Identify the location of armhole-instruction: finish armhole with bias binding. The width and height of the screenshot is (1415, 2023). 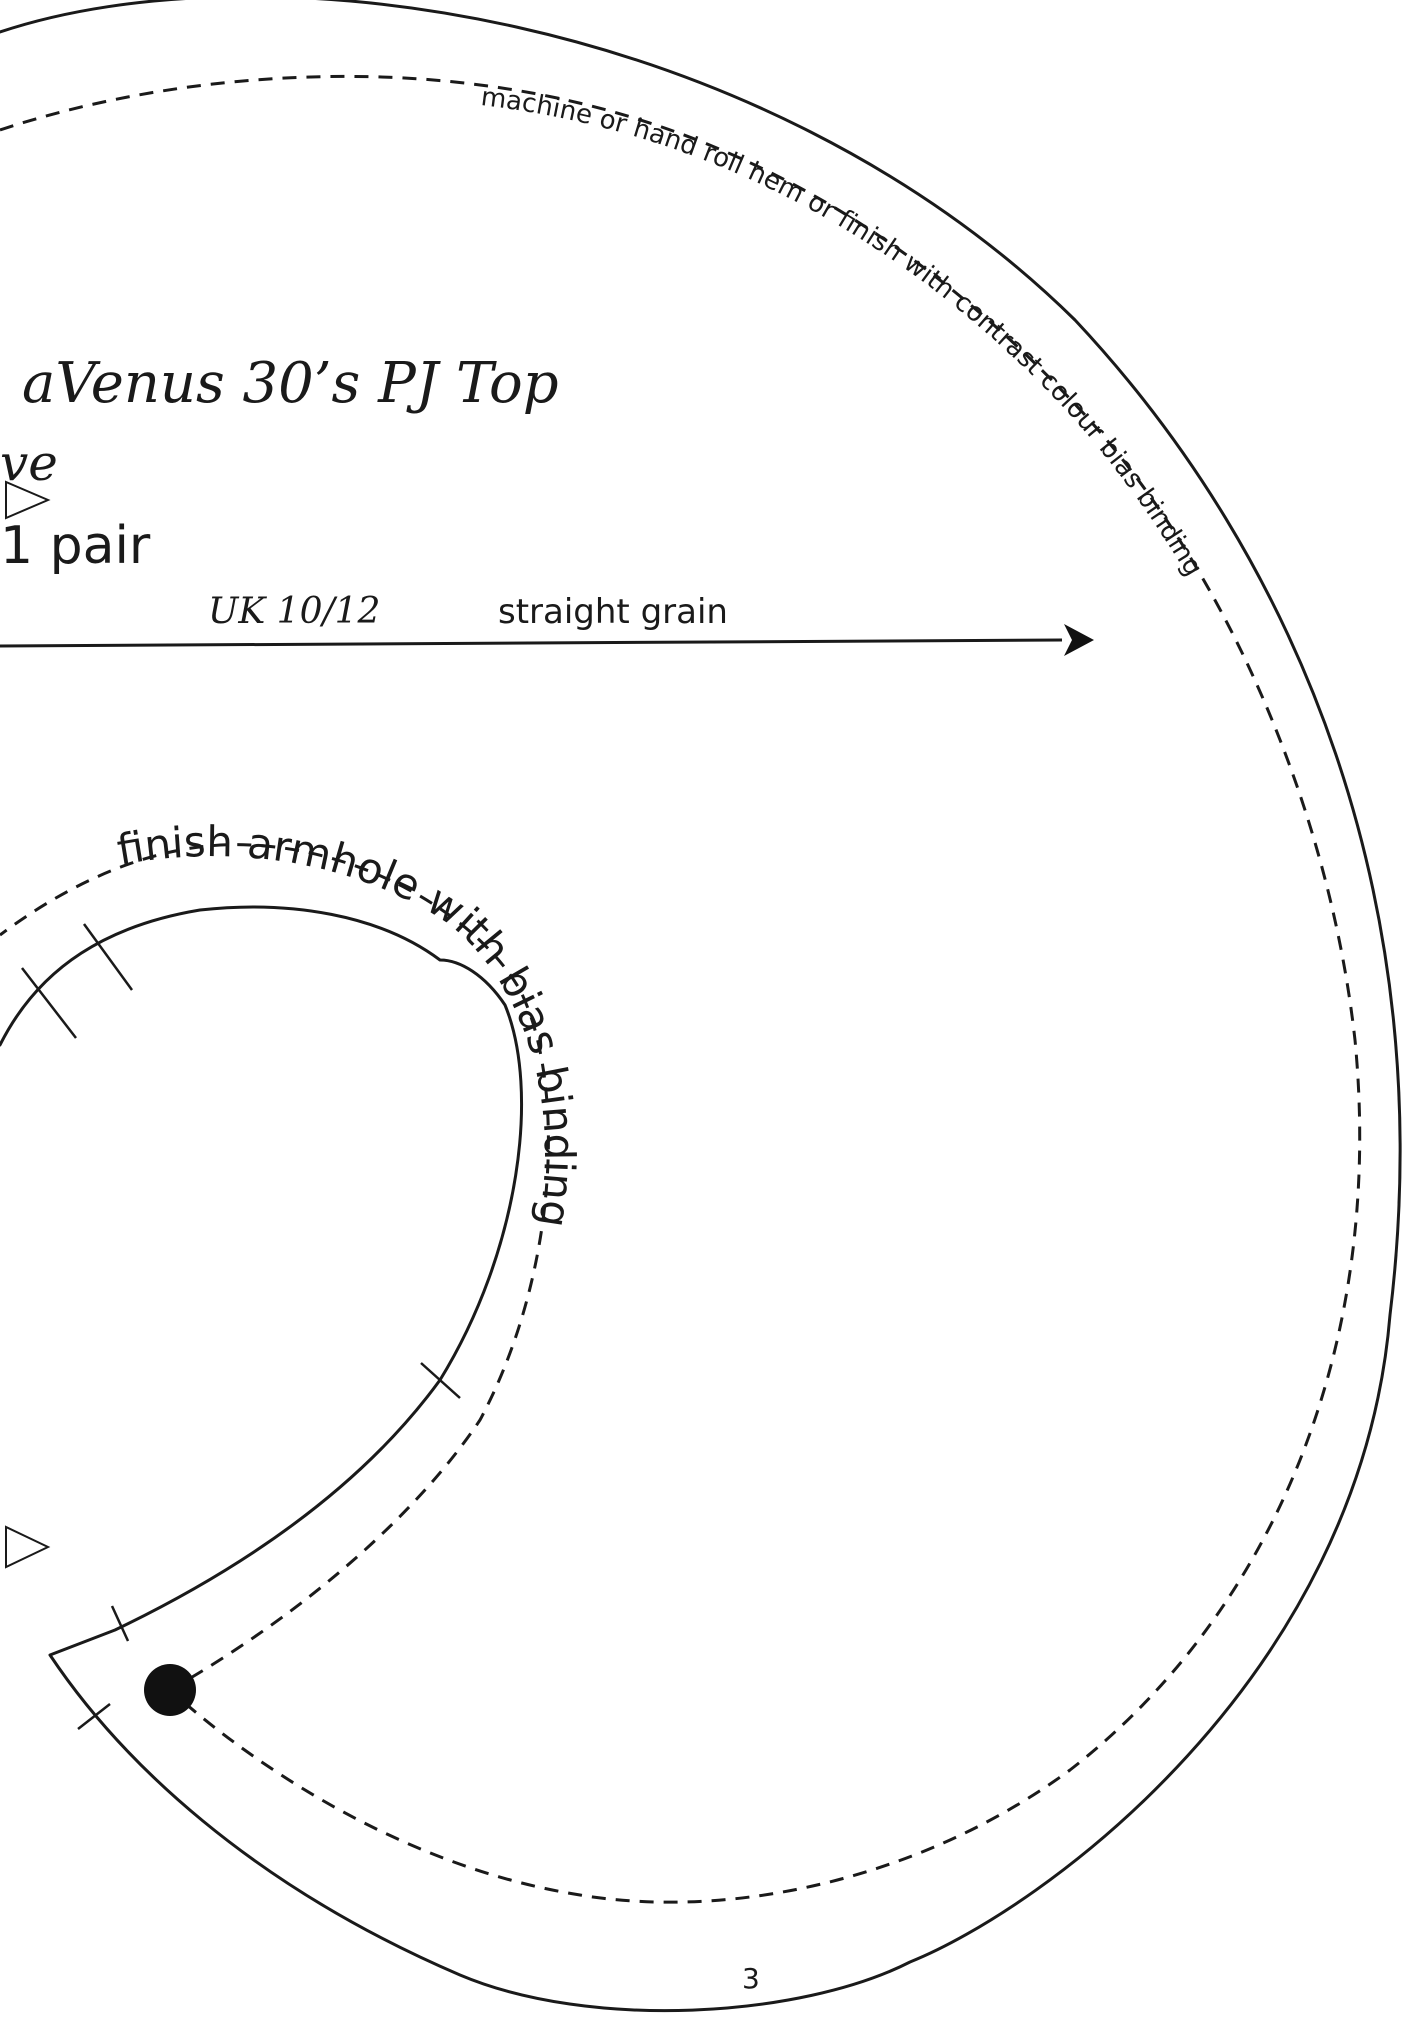
(349, 1024).